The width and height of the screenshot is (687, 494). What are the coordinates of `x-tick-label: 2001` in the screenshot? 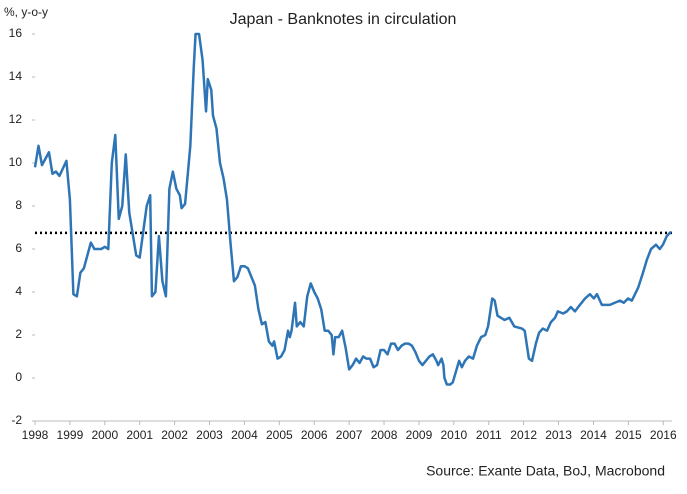 It's located at (139, 435).